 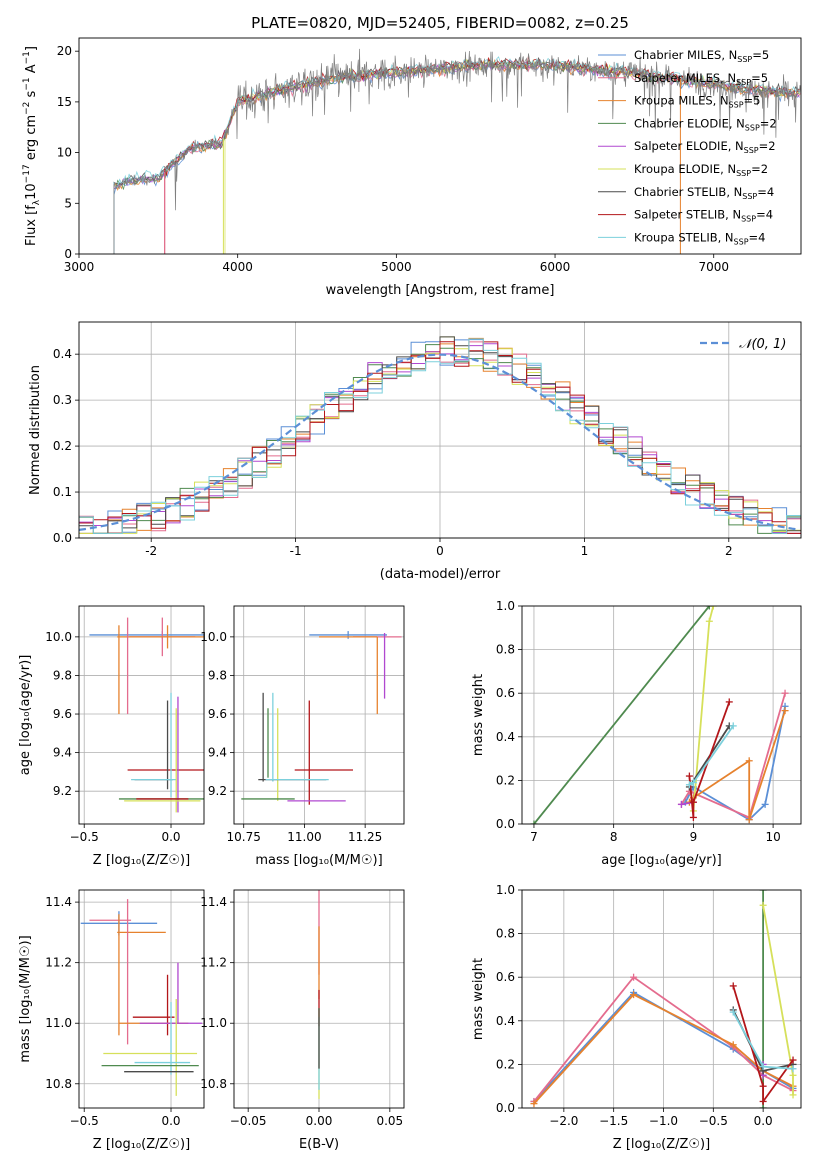 What do you see at coordinates (478, 999) in the screenshot?
I see `weight_vs_Z-ylabel: mass weight` at bounding box center [478, 999].